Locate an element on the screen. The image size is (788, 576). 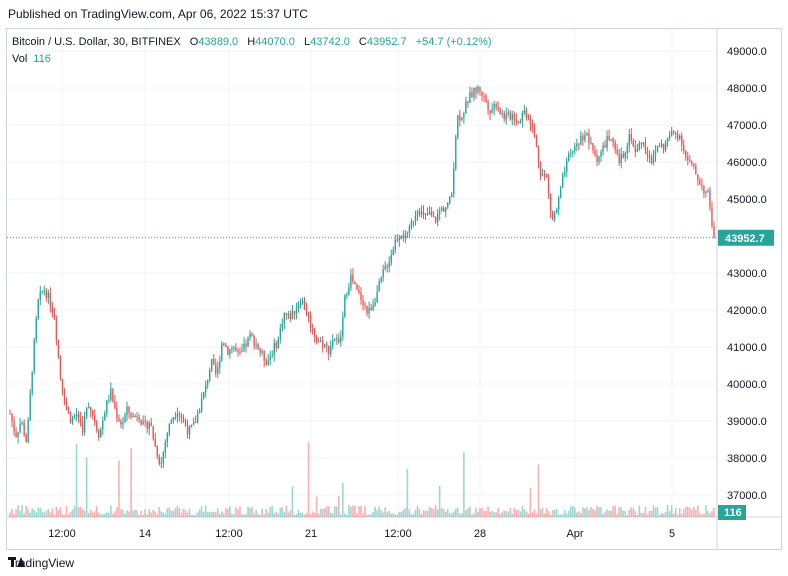
last-price-badge is located at coordinates (746, 237).